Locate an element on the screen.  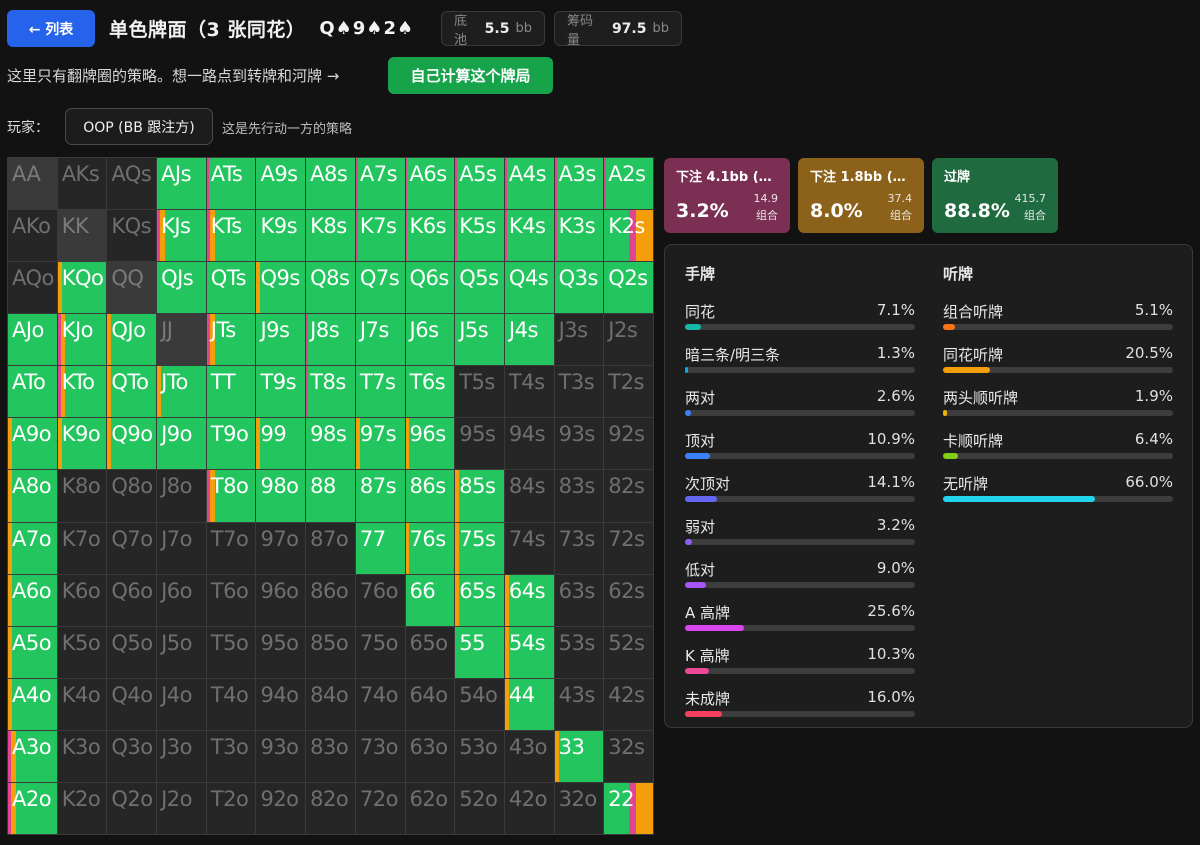
hand-cell-T8o: T8o is located at coordinates (231, 496).